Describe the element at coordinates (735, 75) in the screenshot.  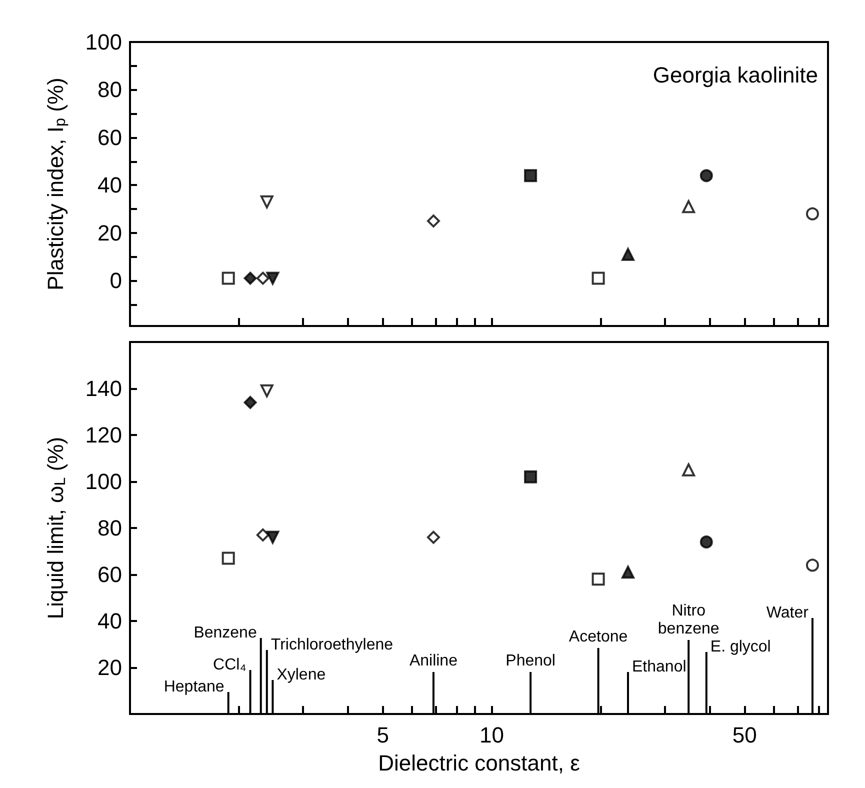
I see `annotation: Georgia kaolinite` at that location.